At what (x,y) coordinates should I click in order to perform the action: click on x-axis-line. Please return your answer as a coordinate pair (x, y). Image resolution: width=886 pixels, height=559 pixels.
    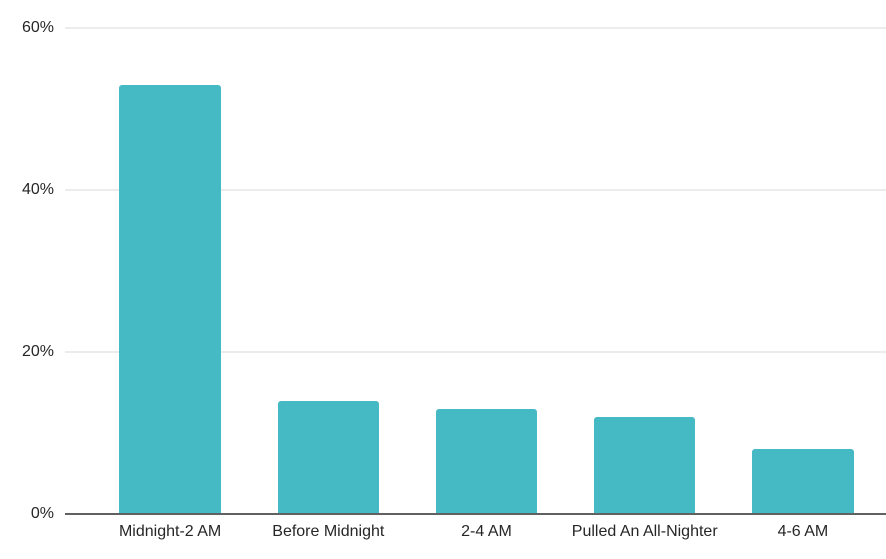
    Looking at the image, I should click on (475, 514).